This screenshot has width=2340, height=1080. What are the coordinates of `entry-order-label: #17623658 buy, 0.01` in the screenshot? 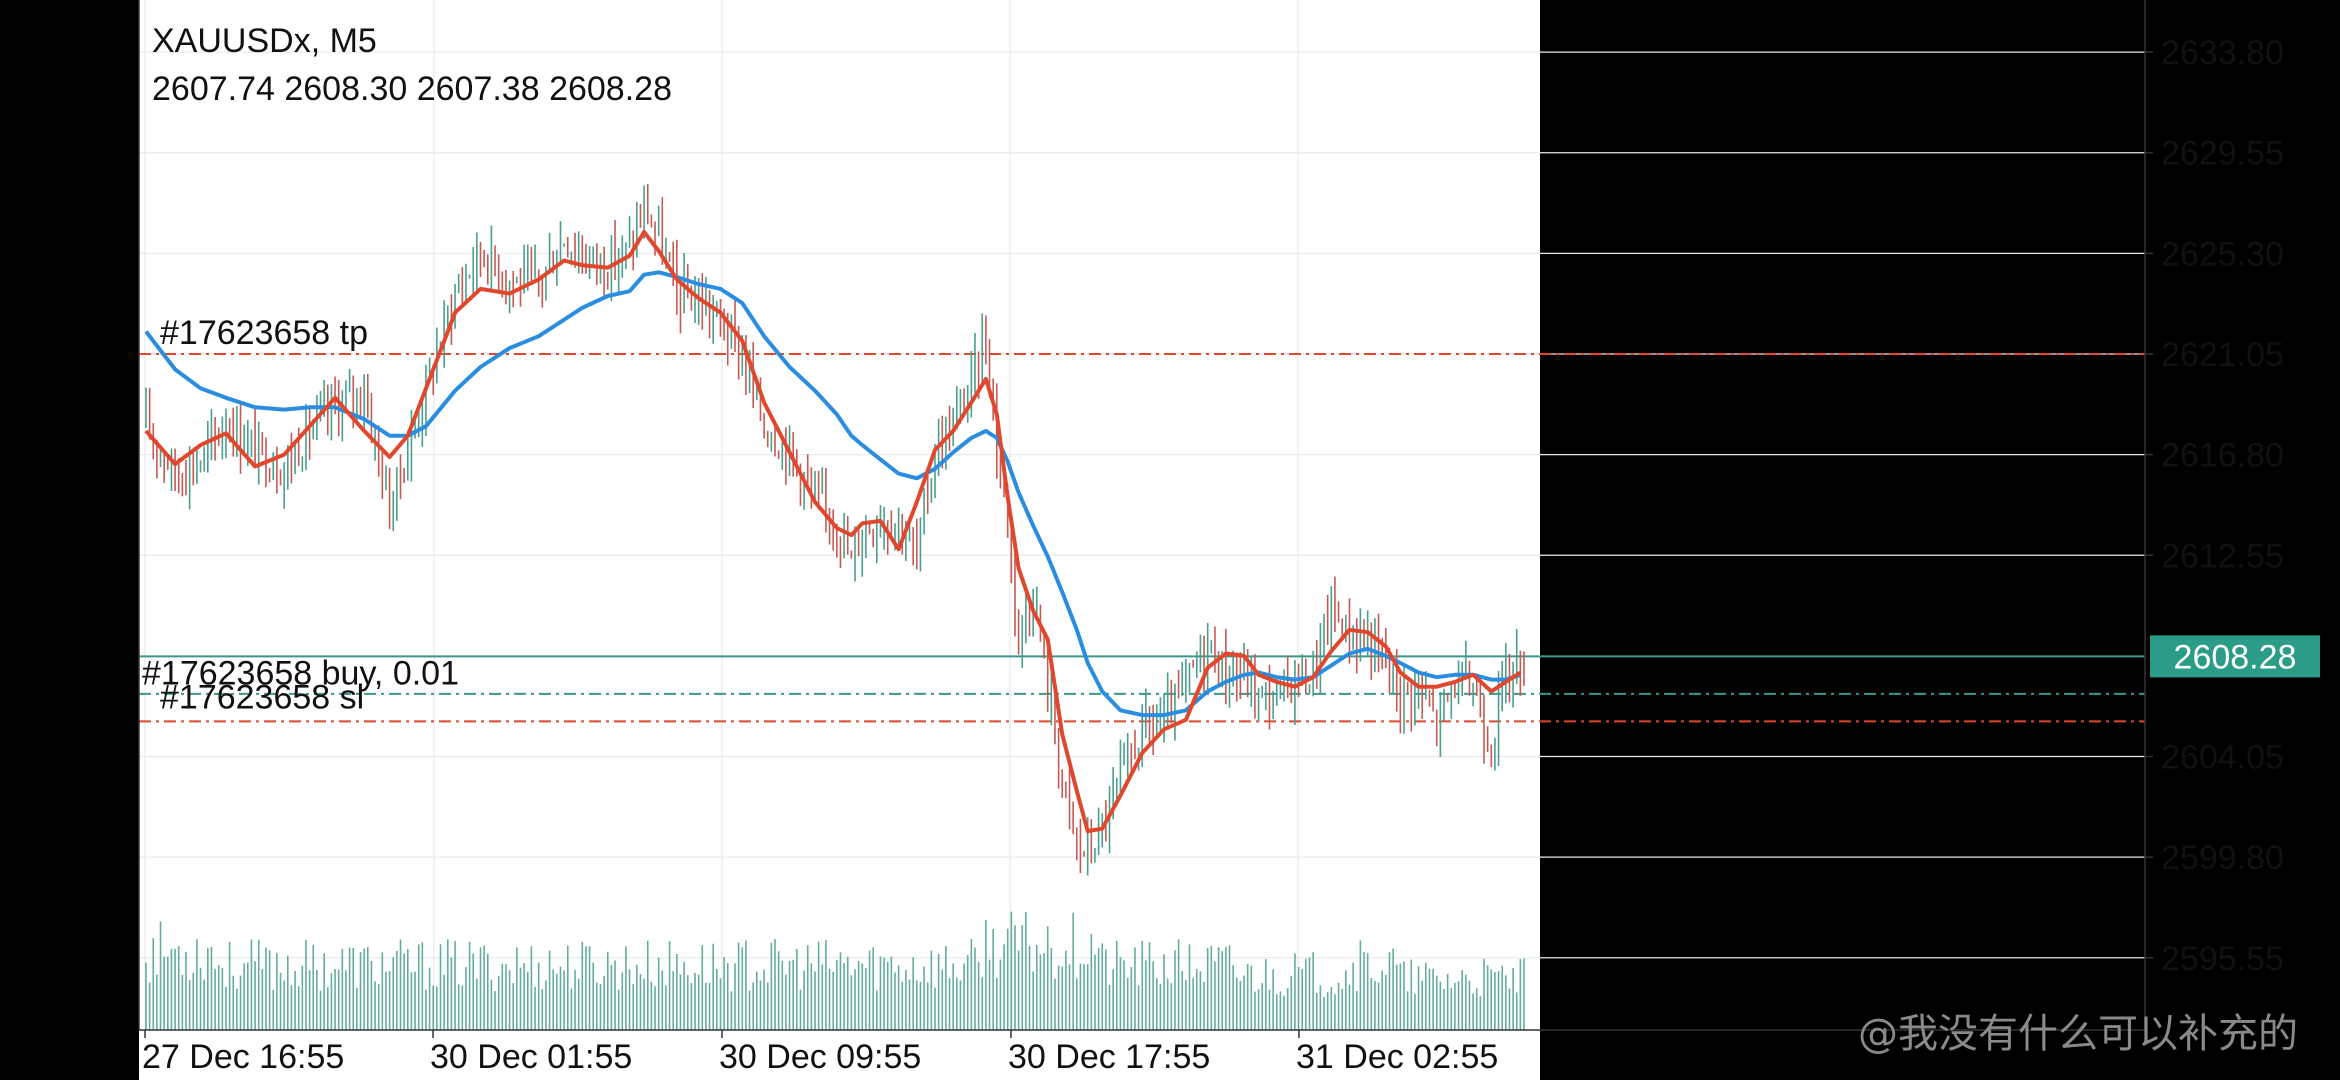 It's located at (300, 673).